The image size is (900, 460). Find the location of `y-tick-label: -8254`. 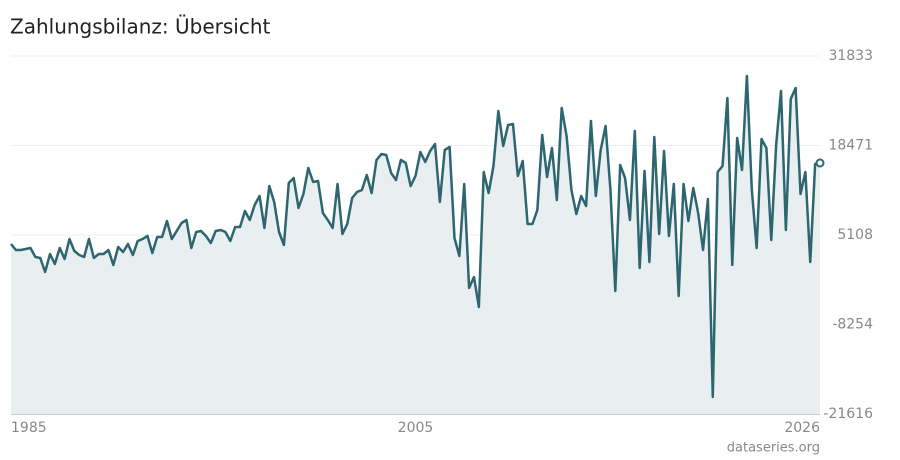

y-tick-label: -8254 is located at coordinates (852, 325).